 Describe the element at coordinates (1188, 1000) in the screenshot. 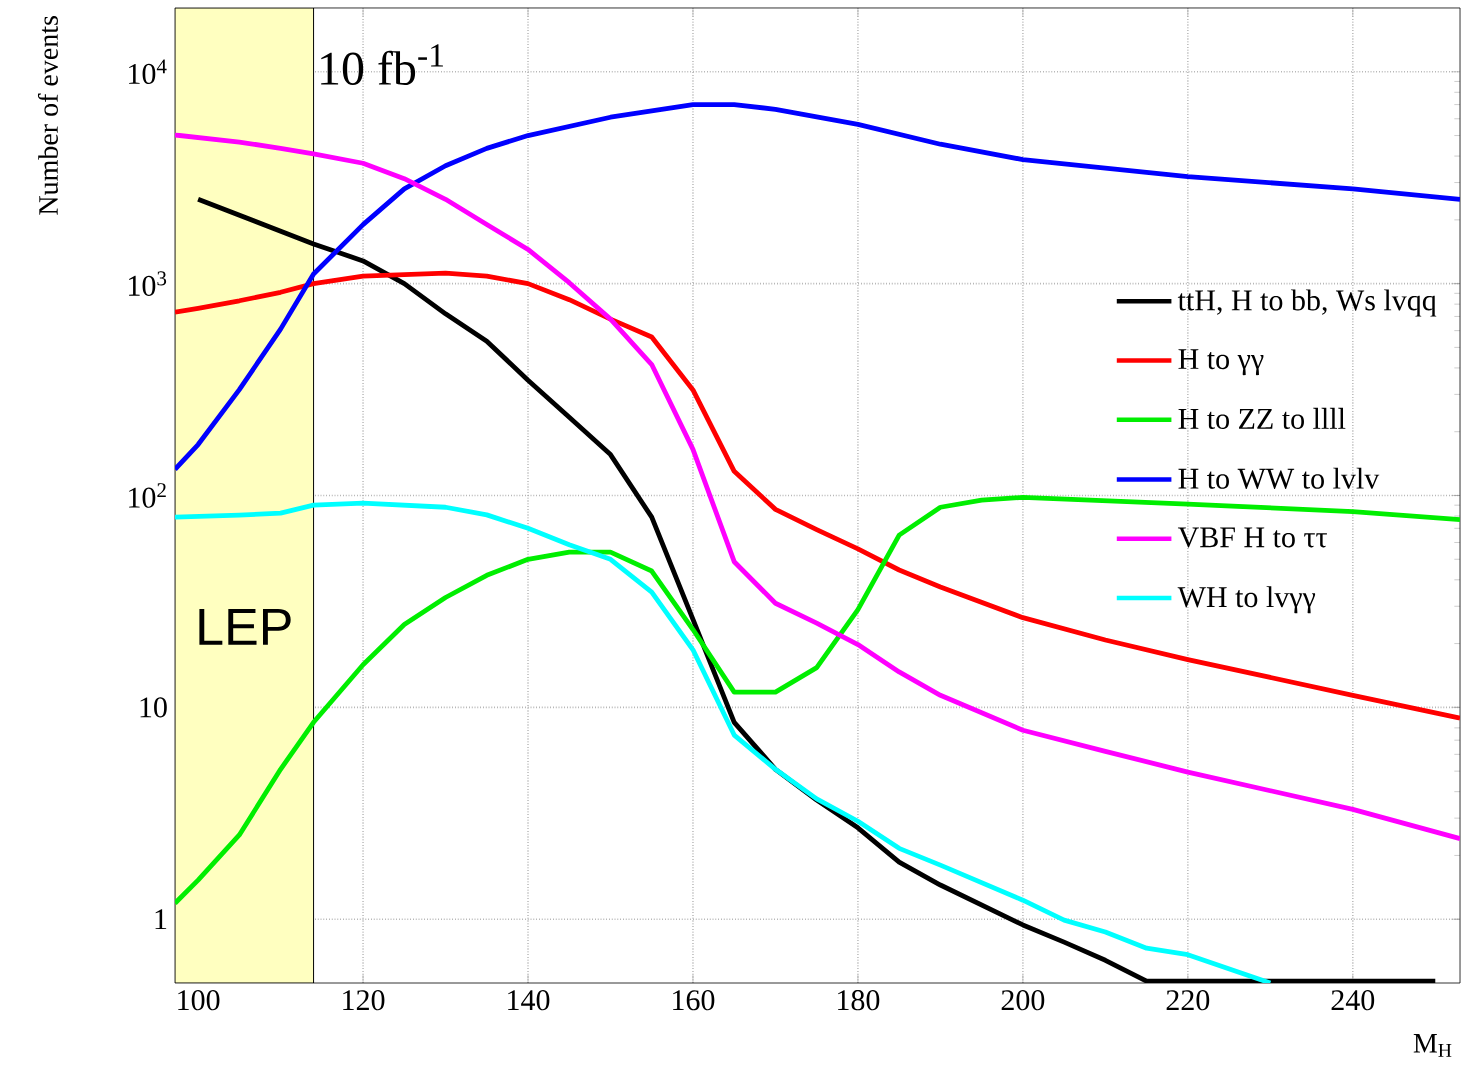

I see `x-tick-label: 220` at that location.